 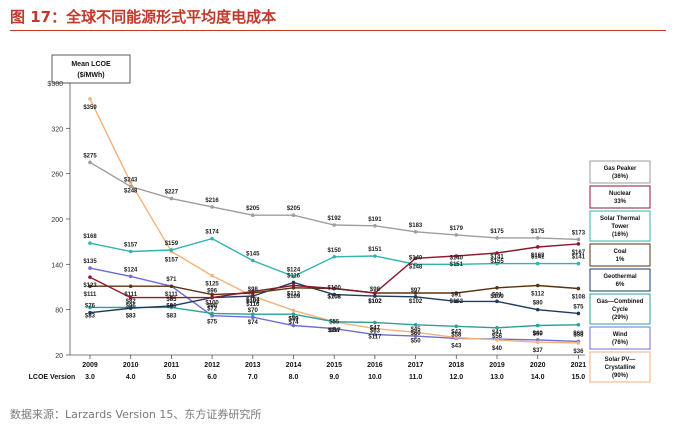 I want to click on data-label: $97, so click(x=416, y=291).